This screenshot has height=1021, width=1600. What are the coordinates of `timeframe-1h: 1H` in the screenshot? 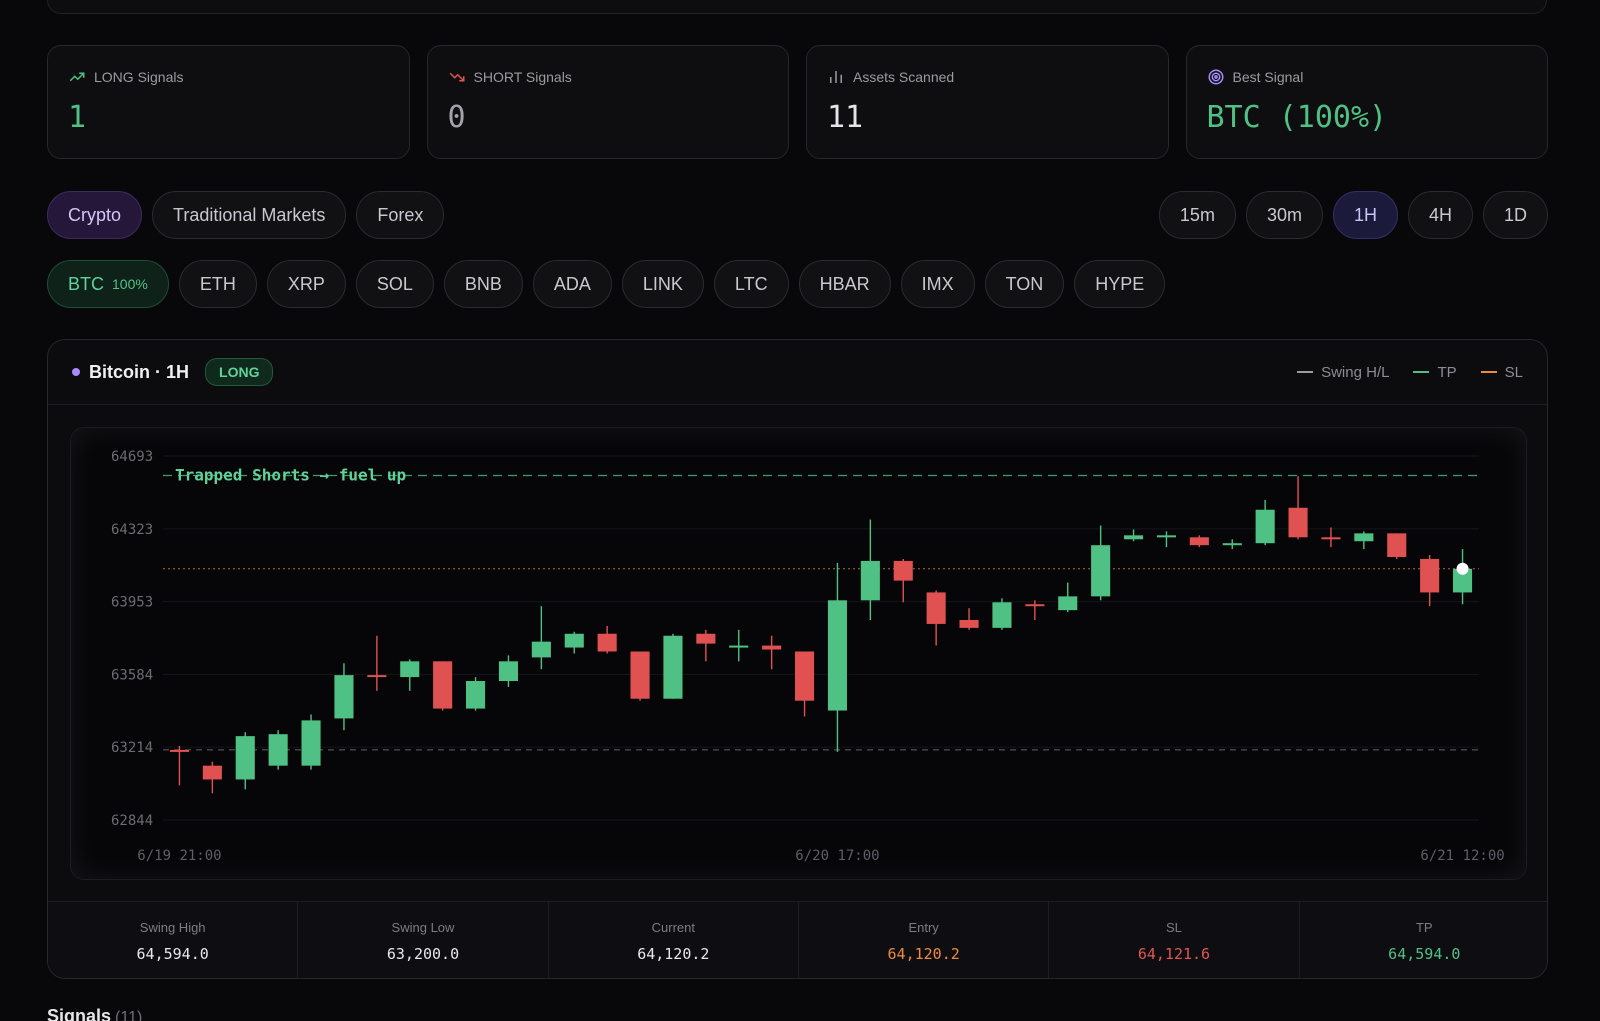 It's located at (1365, 215).